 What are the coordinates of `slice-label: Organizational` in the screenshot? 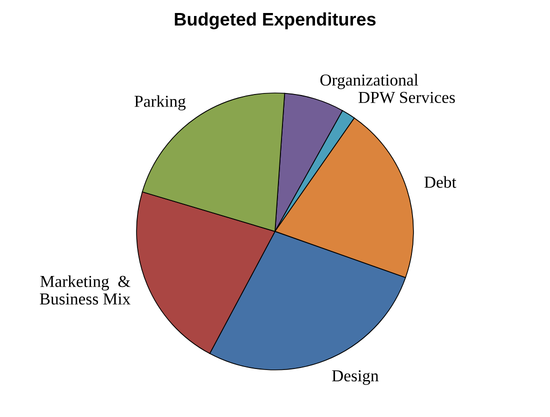 It's located at (369, 82).